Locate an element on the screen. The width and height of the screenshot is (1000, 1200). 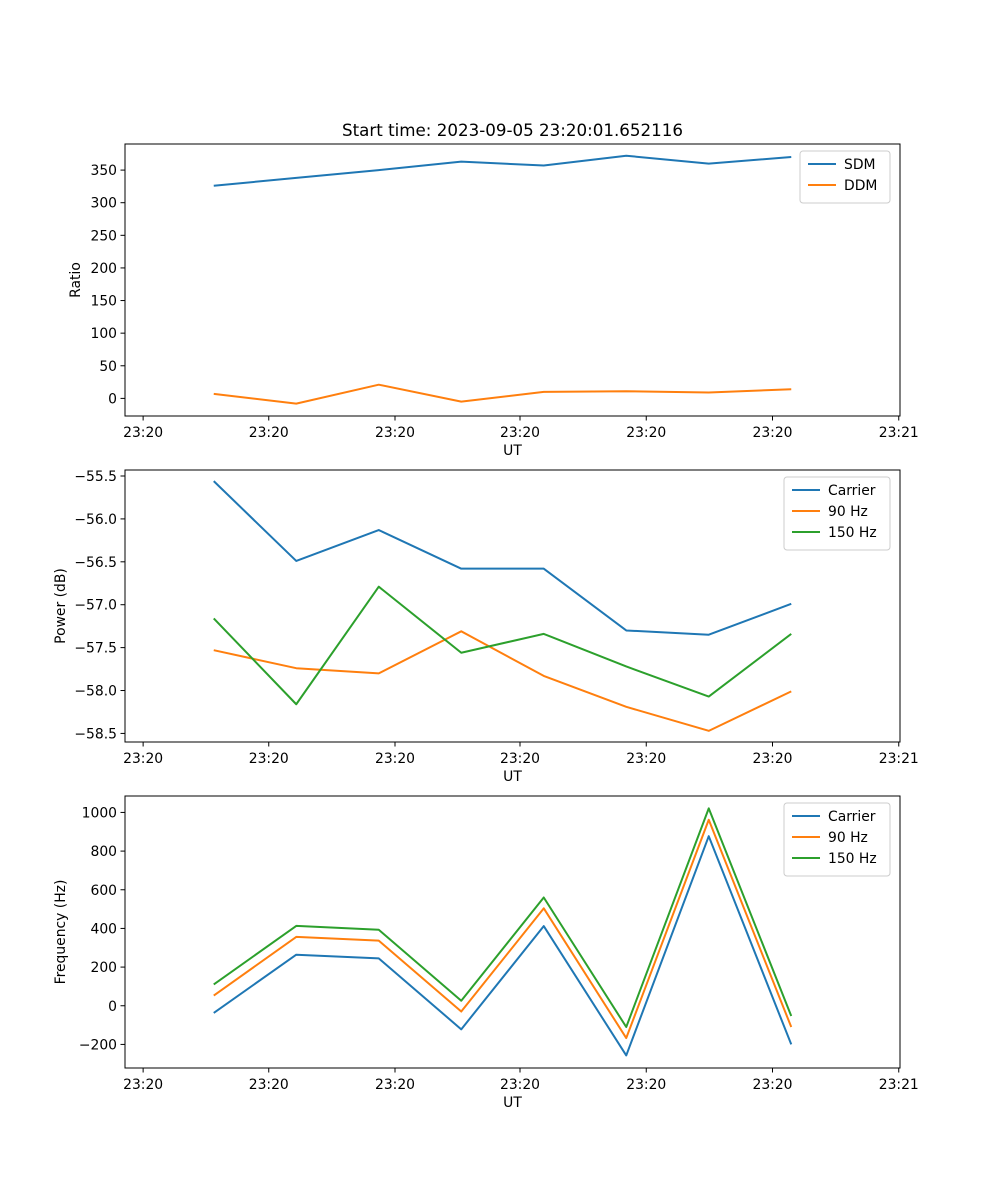
y-tick-label: 100 is located at coordinates (103, 334).